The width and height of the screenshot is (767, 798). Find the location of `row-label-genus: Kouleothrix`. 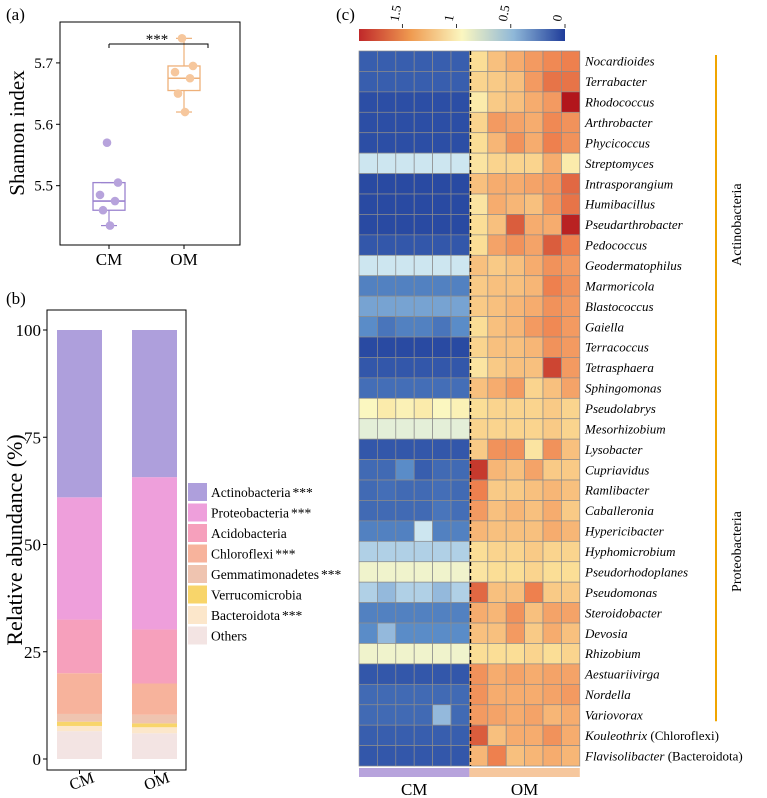

row-label-genus: Kouleothrix is located at coordinates (615, 735).